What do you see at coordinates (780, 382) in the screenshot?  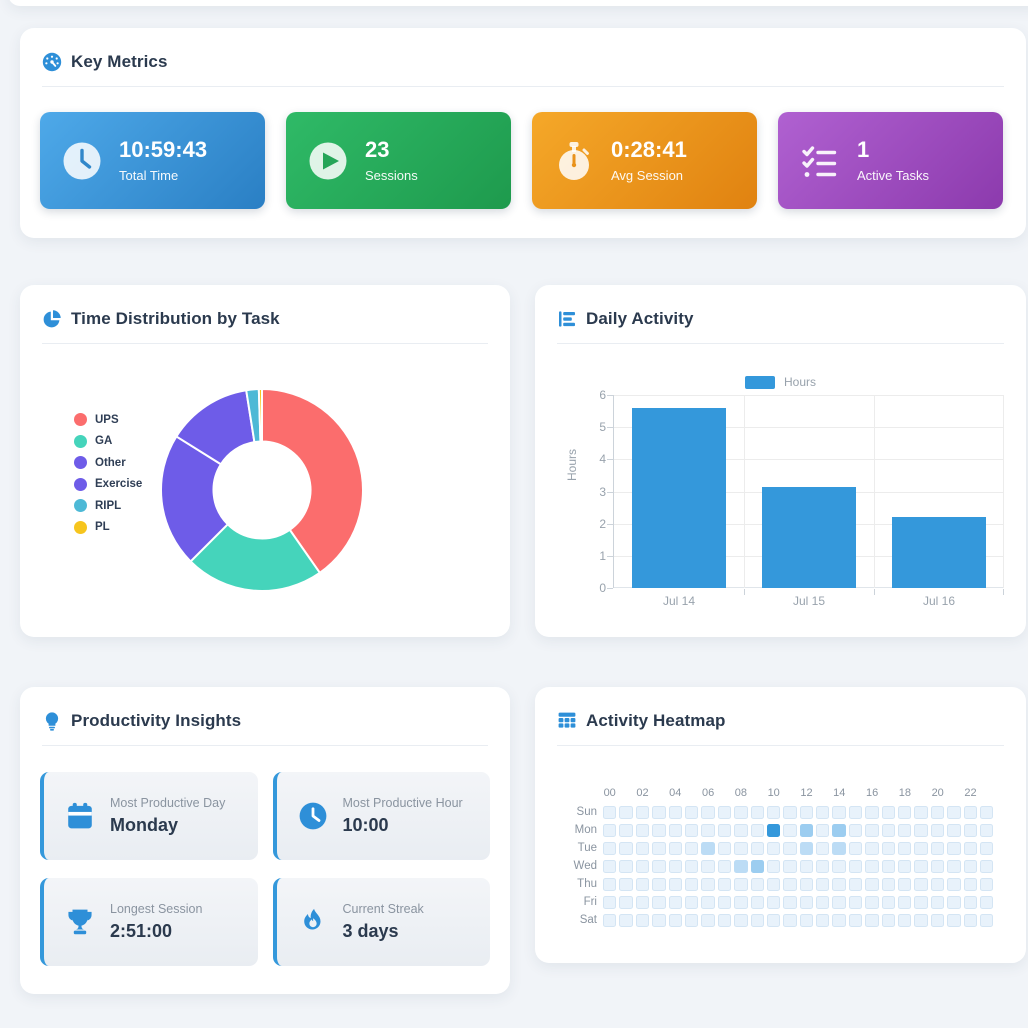 I see `bar-chart-legend: Hours` at bounding box center [780, 382].